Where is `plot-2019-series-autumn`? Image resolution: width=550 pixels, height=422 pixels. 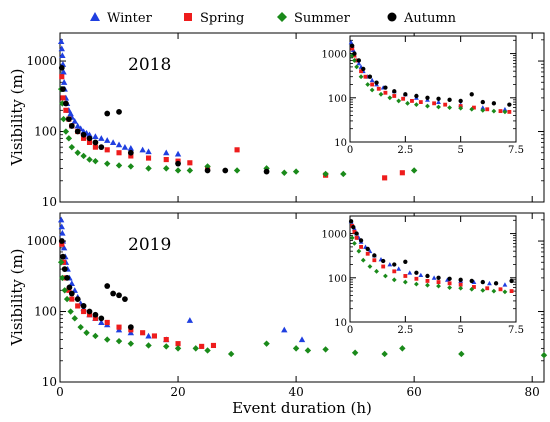 plot-2019-series-autumn is located at coordinates (96, 284).